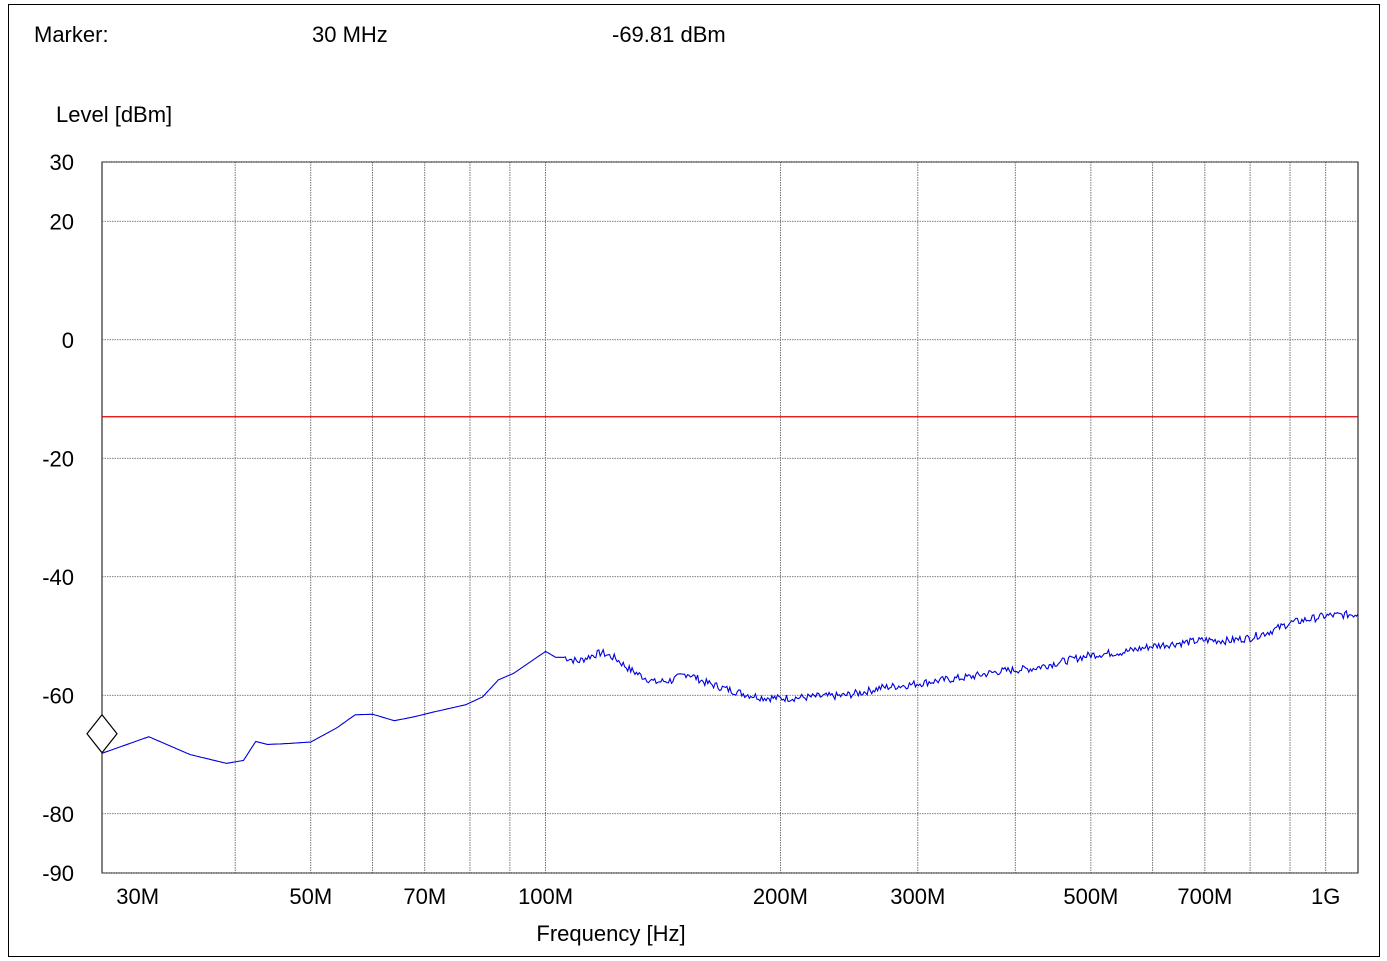  What do you see at coordinates (137, 896) in the screenshot?
I see `x-tick-label: 30M` at bounding box center [137, 896].